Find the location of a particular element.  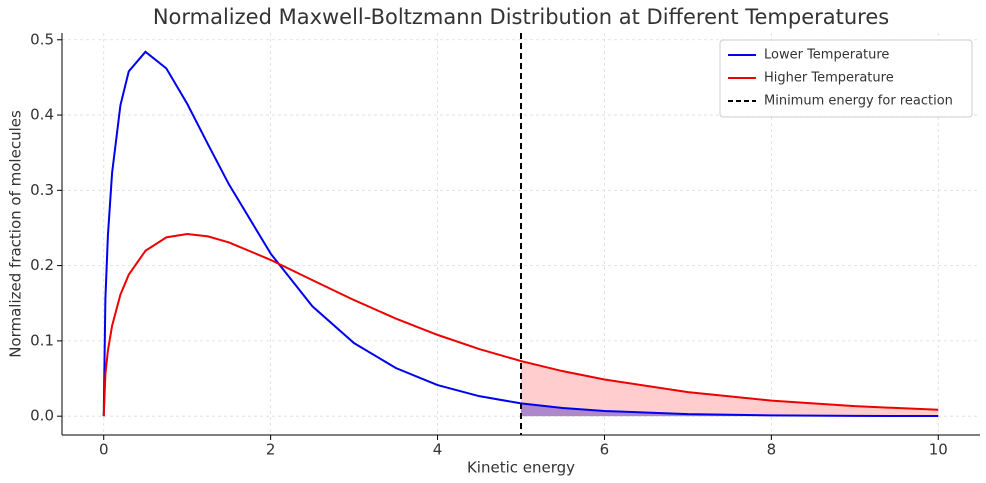

x-tick-label: 10 is located at coordinates (938, 450).